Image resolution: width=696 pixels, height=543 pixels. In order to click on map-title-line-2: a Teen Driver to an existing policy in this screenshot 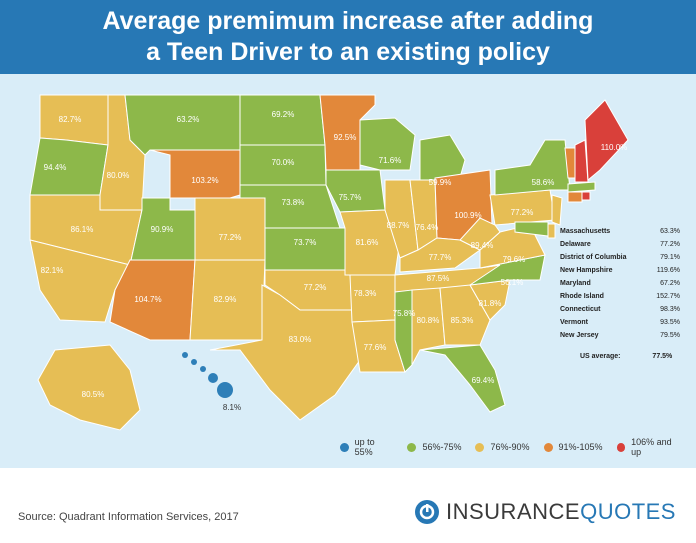, I will do `click(348, 52)`.